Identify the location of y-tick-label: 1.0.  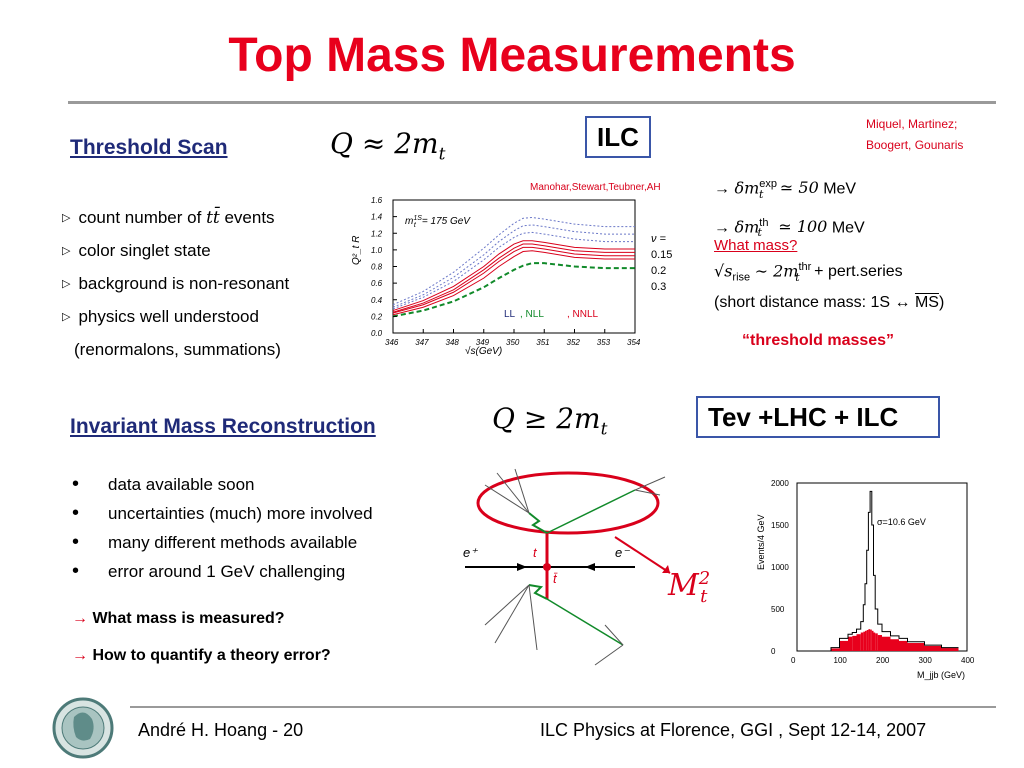
(377, 250).